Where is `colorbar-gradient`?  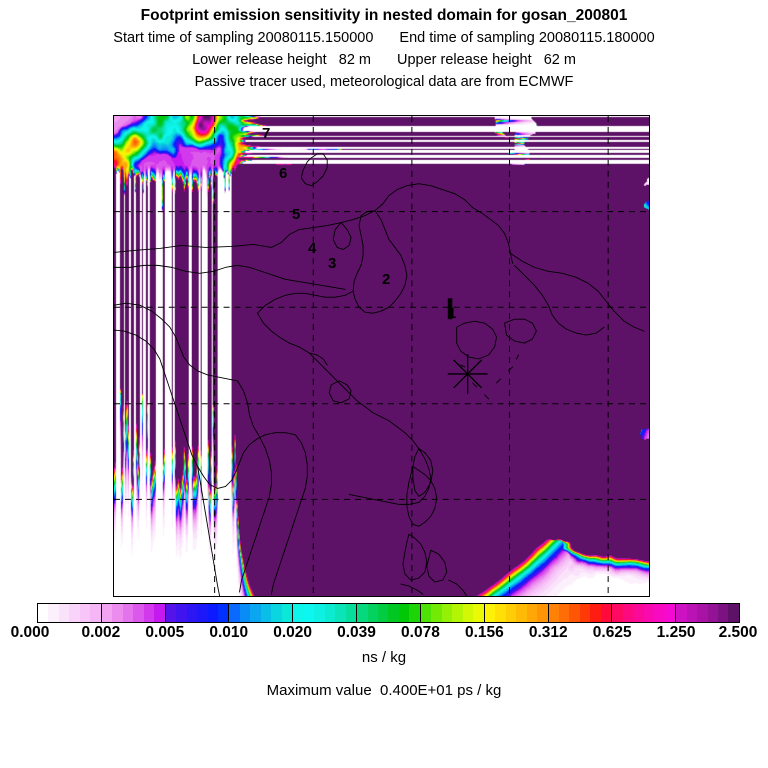 colorbar-gradient is located at coordinates (388, 613).